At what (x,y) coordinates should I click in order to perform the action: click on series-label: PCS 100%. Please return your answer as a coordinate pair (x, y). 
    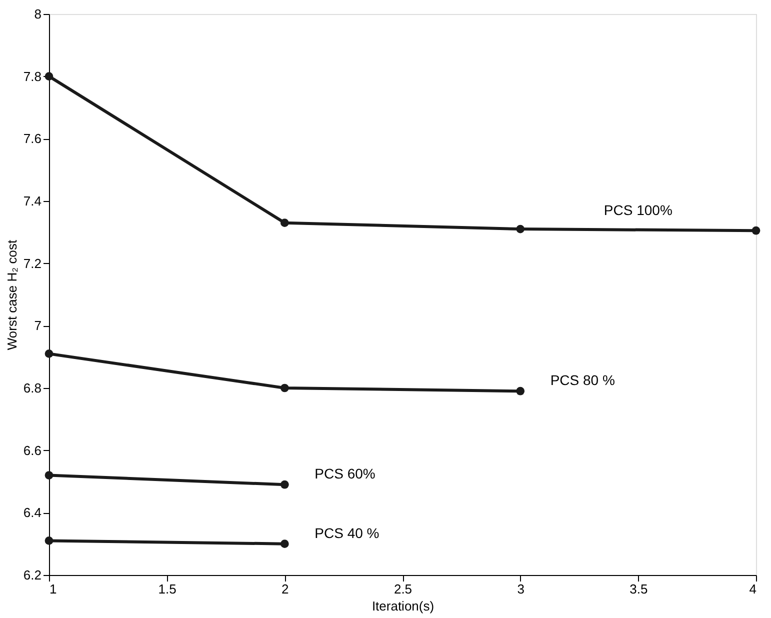
    Looking at the image, I should click on (638, 210).